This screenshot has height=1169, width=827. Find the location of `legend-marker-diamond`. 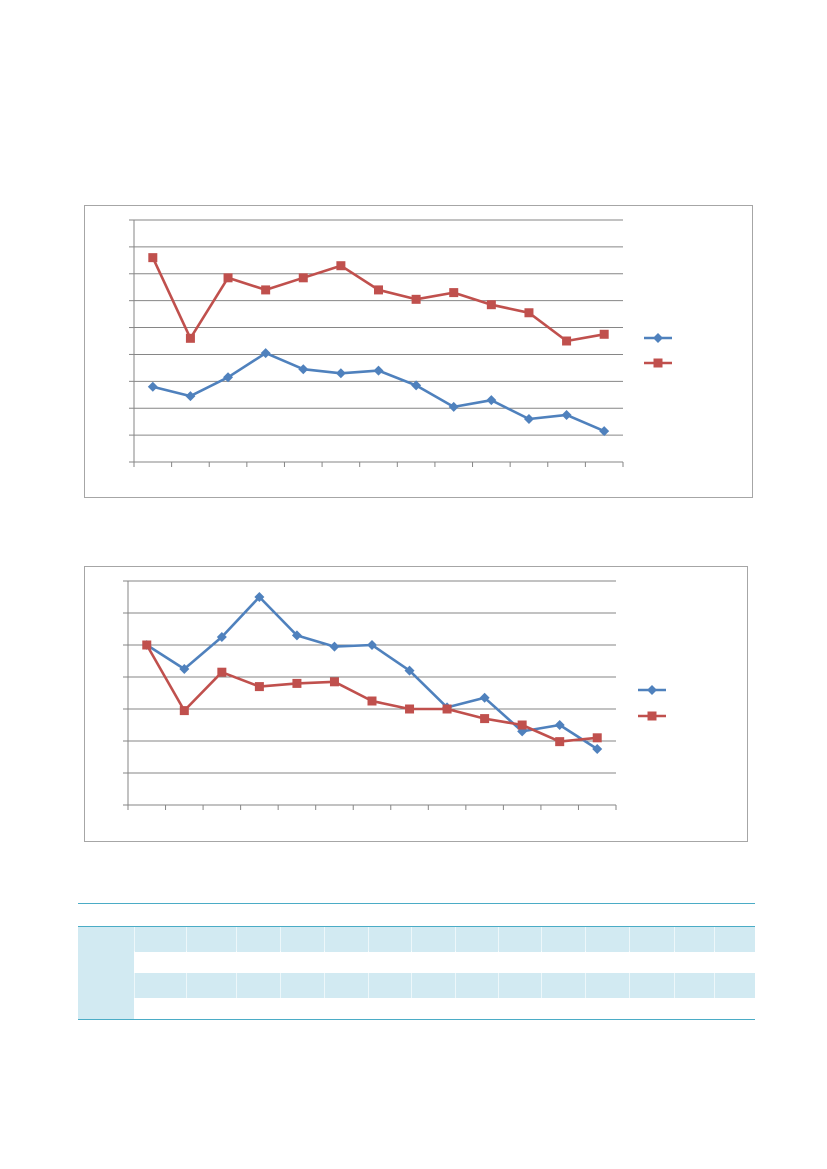

legend-marker-diamond is located at coordinates (652, 690).